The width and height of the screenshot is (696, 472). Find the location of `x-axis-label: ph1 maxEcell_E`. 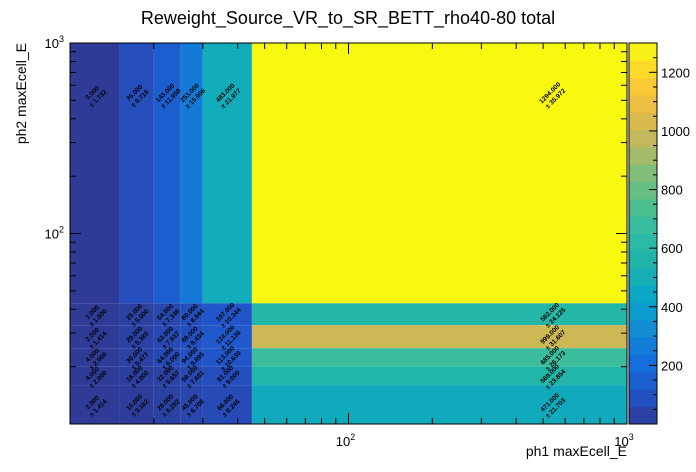

x-axis-label: ph1 maxEcell_E is located at coordinates (576, 451).